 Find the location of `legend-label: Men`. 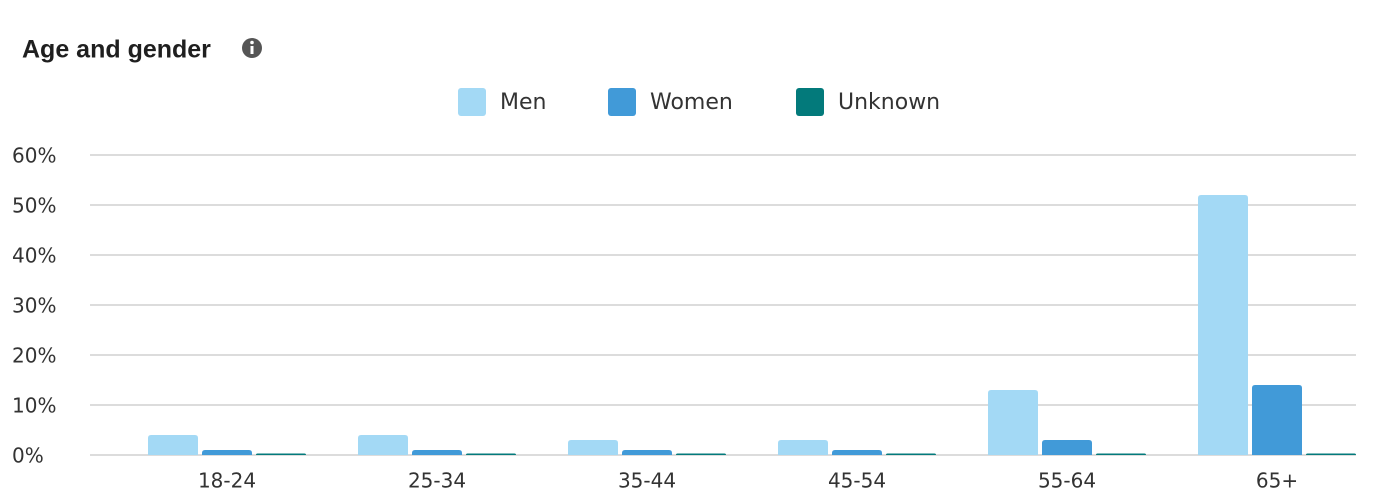

legend-label: Men is located at coordinates (523, 102).